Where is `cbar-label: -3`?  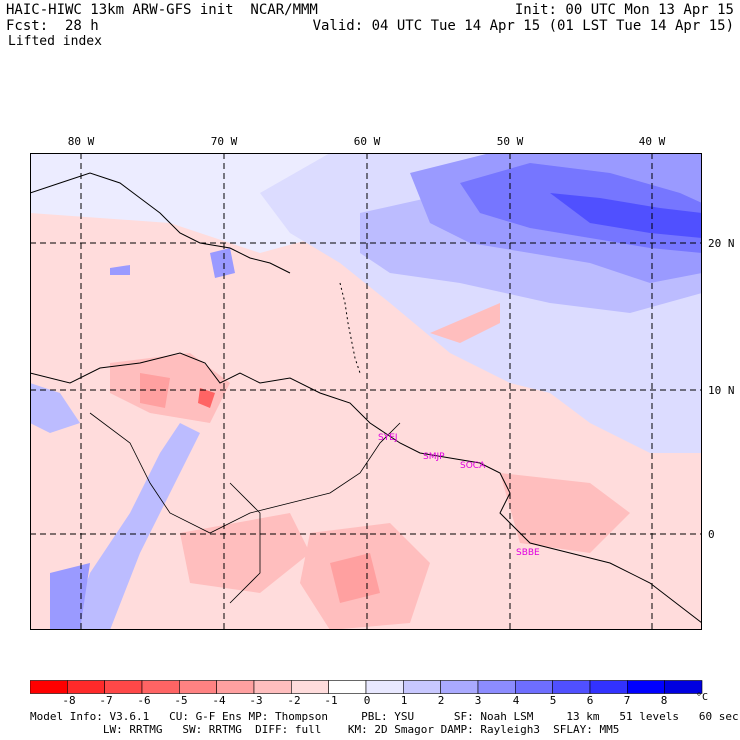
cbar-label: -3 is located at coordinates (256, 700).